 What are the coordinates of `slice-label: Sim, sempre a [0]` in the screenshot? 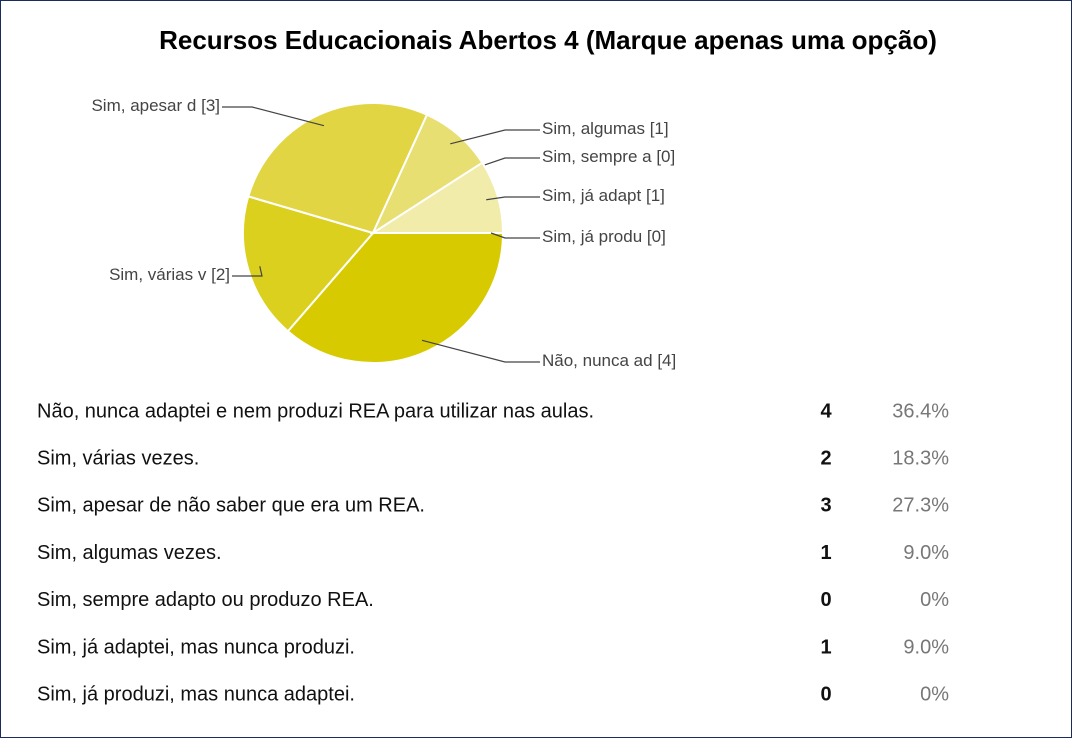 It's located at (608, 156).